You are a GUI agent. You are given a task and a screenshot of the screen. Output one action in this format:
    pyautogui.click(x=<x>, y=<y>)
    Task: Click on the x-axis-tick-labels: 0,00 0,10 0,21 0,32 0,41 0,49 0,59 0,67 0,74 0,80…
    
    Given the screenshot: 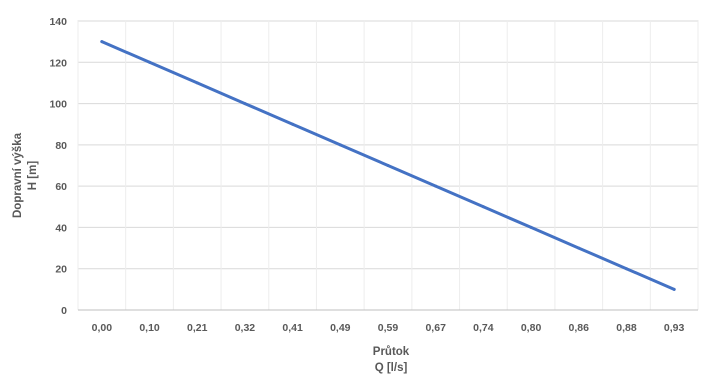 What is the action you would take?
    pyautogui.click(x=388, y=328)
    